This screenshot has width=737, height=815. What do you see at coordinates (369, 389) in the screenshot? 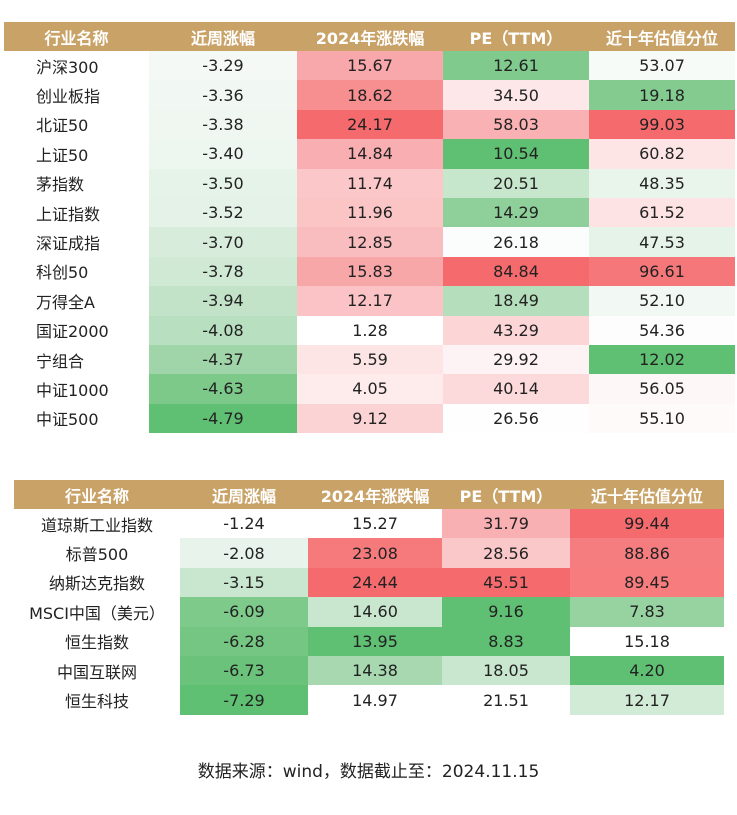
I see `table-row: 中证1000 -4.63 4.05 40.14 56.05` at bounding box center [369, 389].